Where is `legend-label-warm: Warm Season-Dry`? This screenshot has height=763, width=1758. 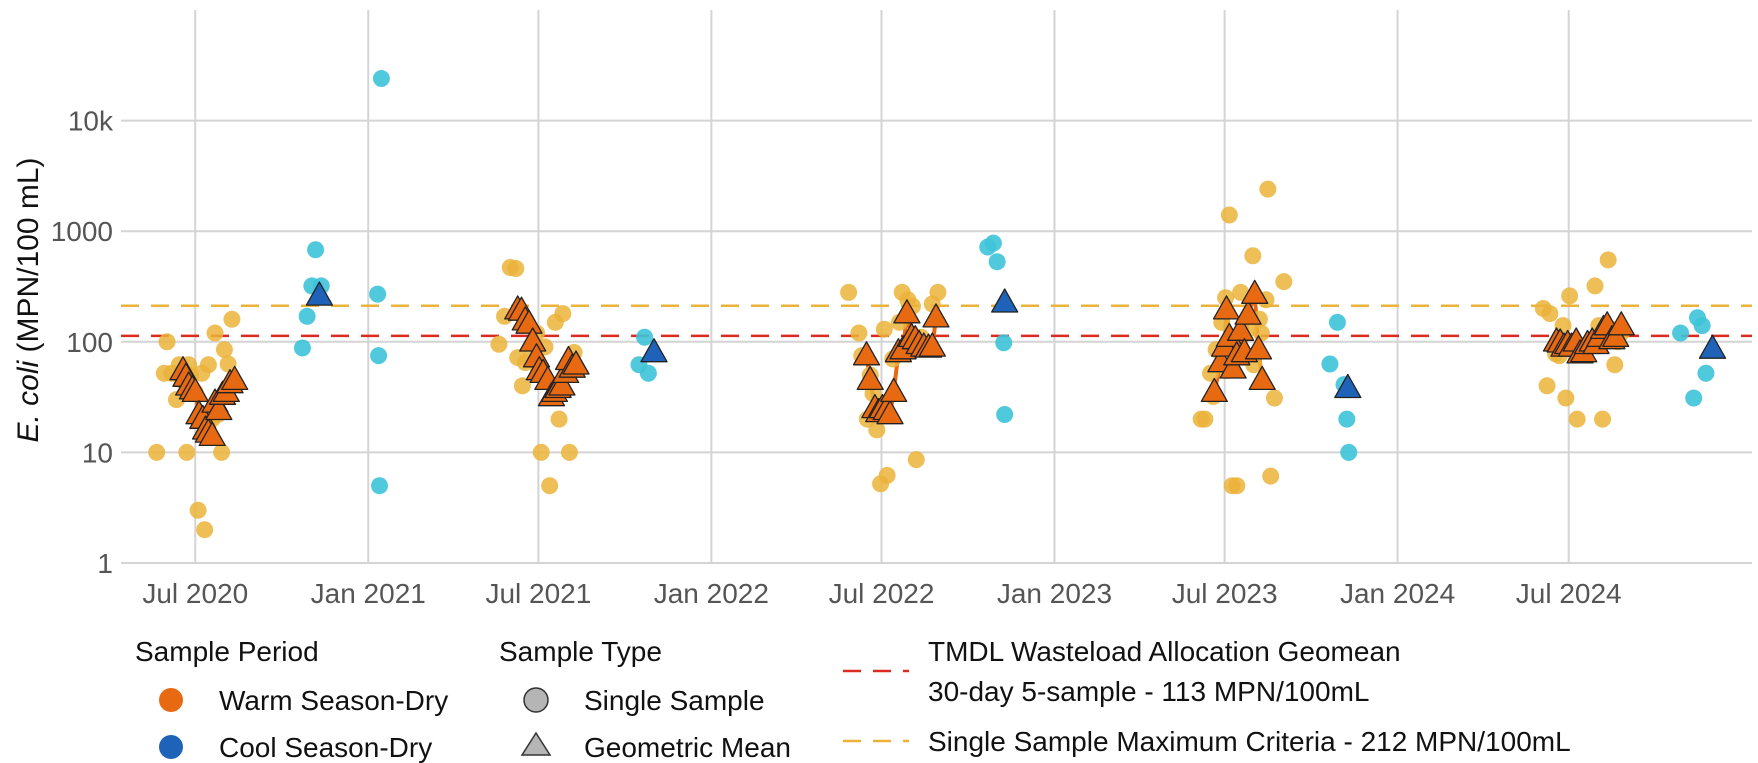 legend-label-warm: Warm Season-Dry is located at coordinates (333, 700).